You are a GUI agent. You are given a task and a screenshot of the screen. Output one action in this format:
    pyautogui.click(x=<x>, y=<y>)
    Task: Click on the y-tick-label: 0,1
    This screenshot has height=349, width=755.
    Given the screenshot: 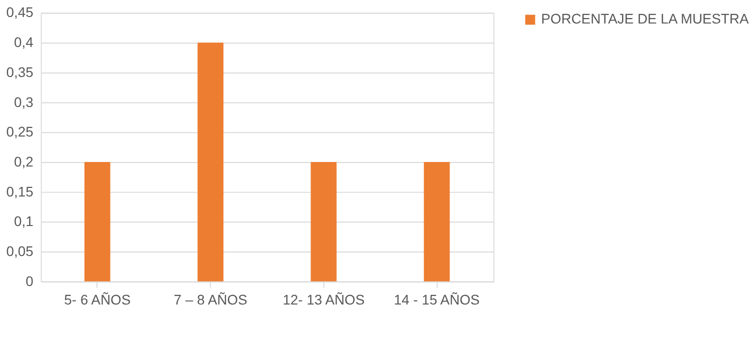 What is the action you would take?
    pyautogui.click(x=24, y=221)
    